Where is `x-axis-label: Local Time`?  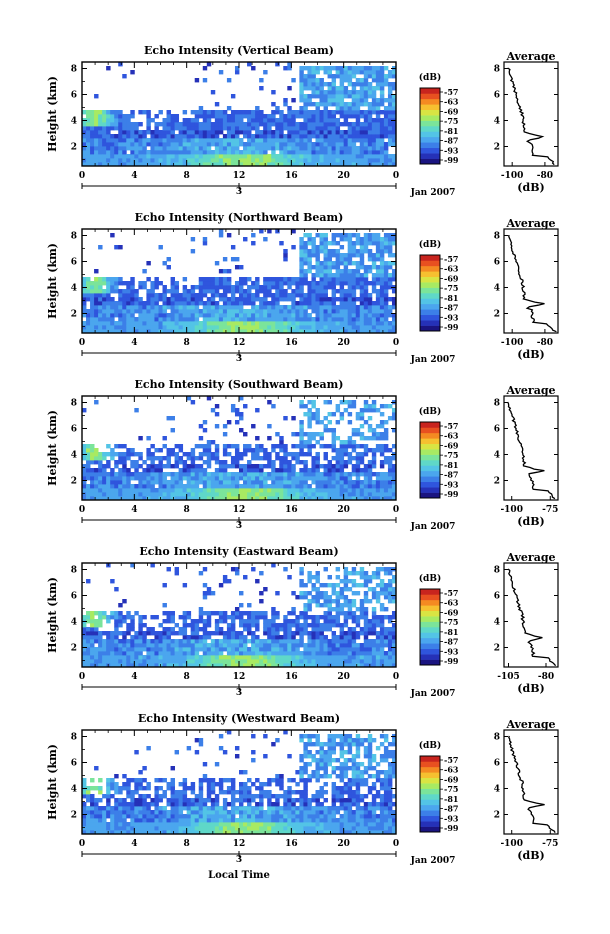 x-axis-label: Local Time is located at coordinates (239, 875).